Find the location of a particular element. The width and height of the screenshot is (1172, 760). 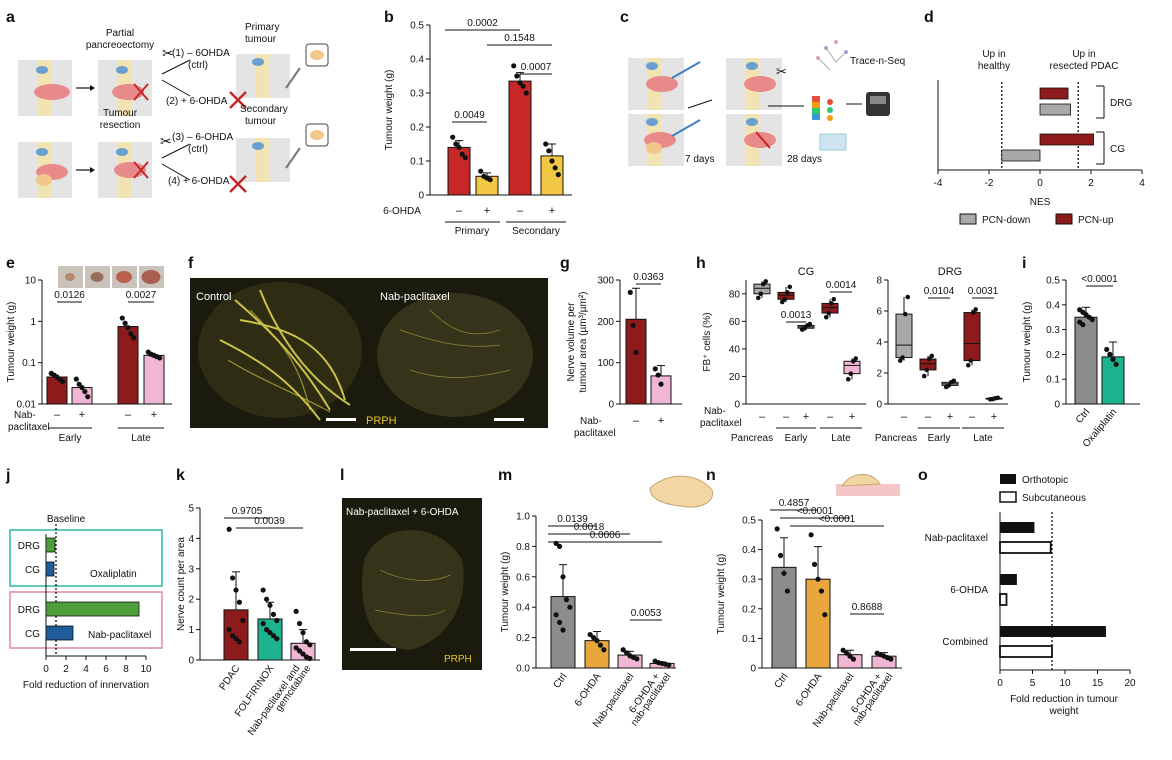

x-category-label: 6-OHDA is located at coordinates (809, 690).